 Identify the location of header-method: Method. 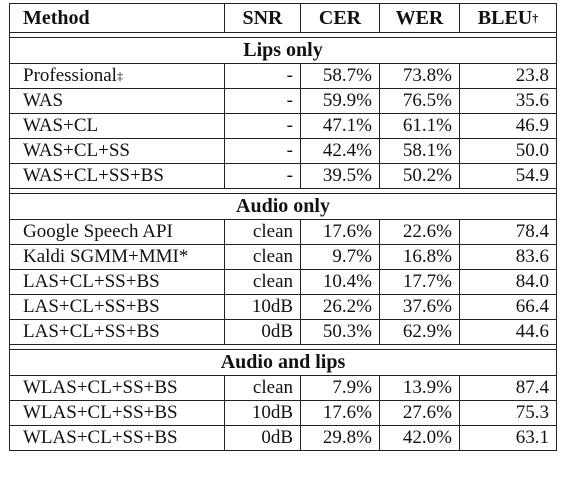
(117, 18).